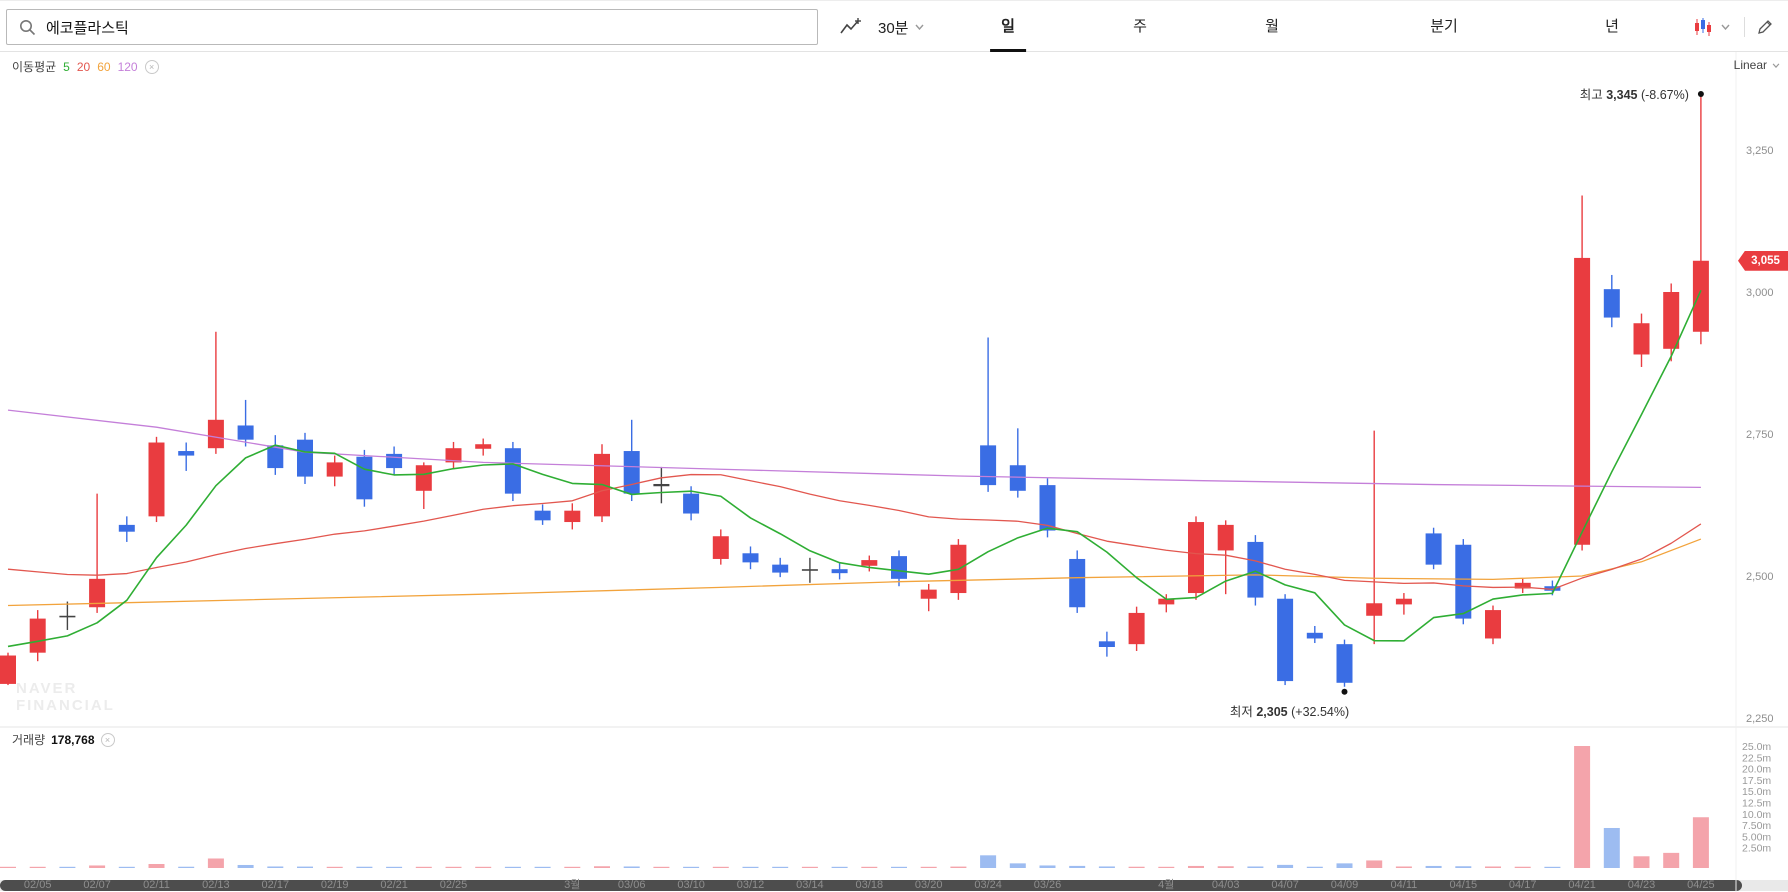  I want to click on interval-select: 30분, so click(901, 27).